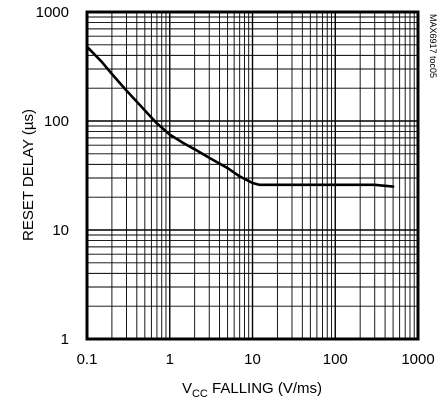 Image resolution: width=442 pixels, height=403 pixels. I want to click on y-tick-label: 10, so click(60, 230).